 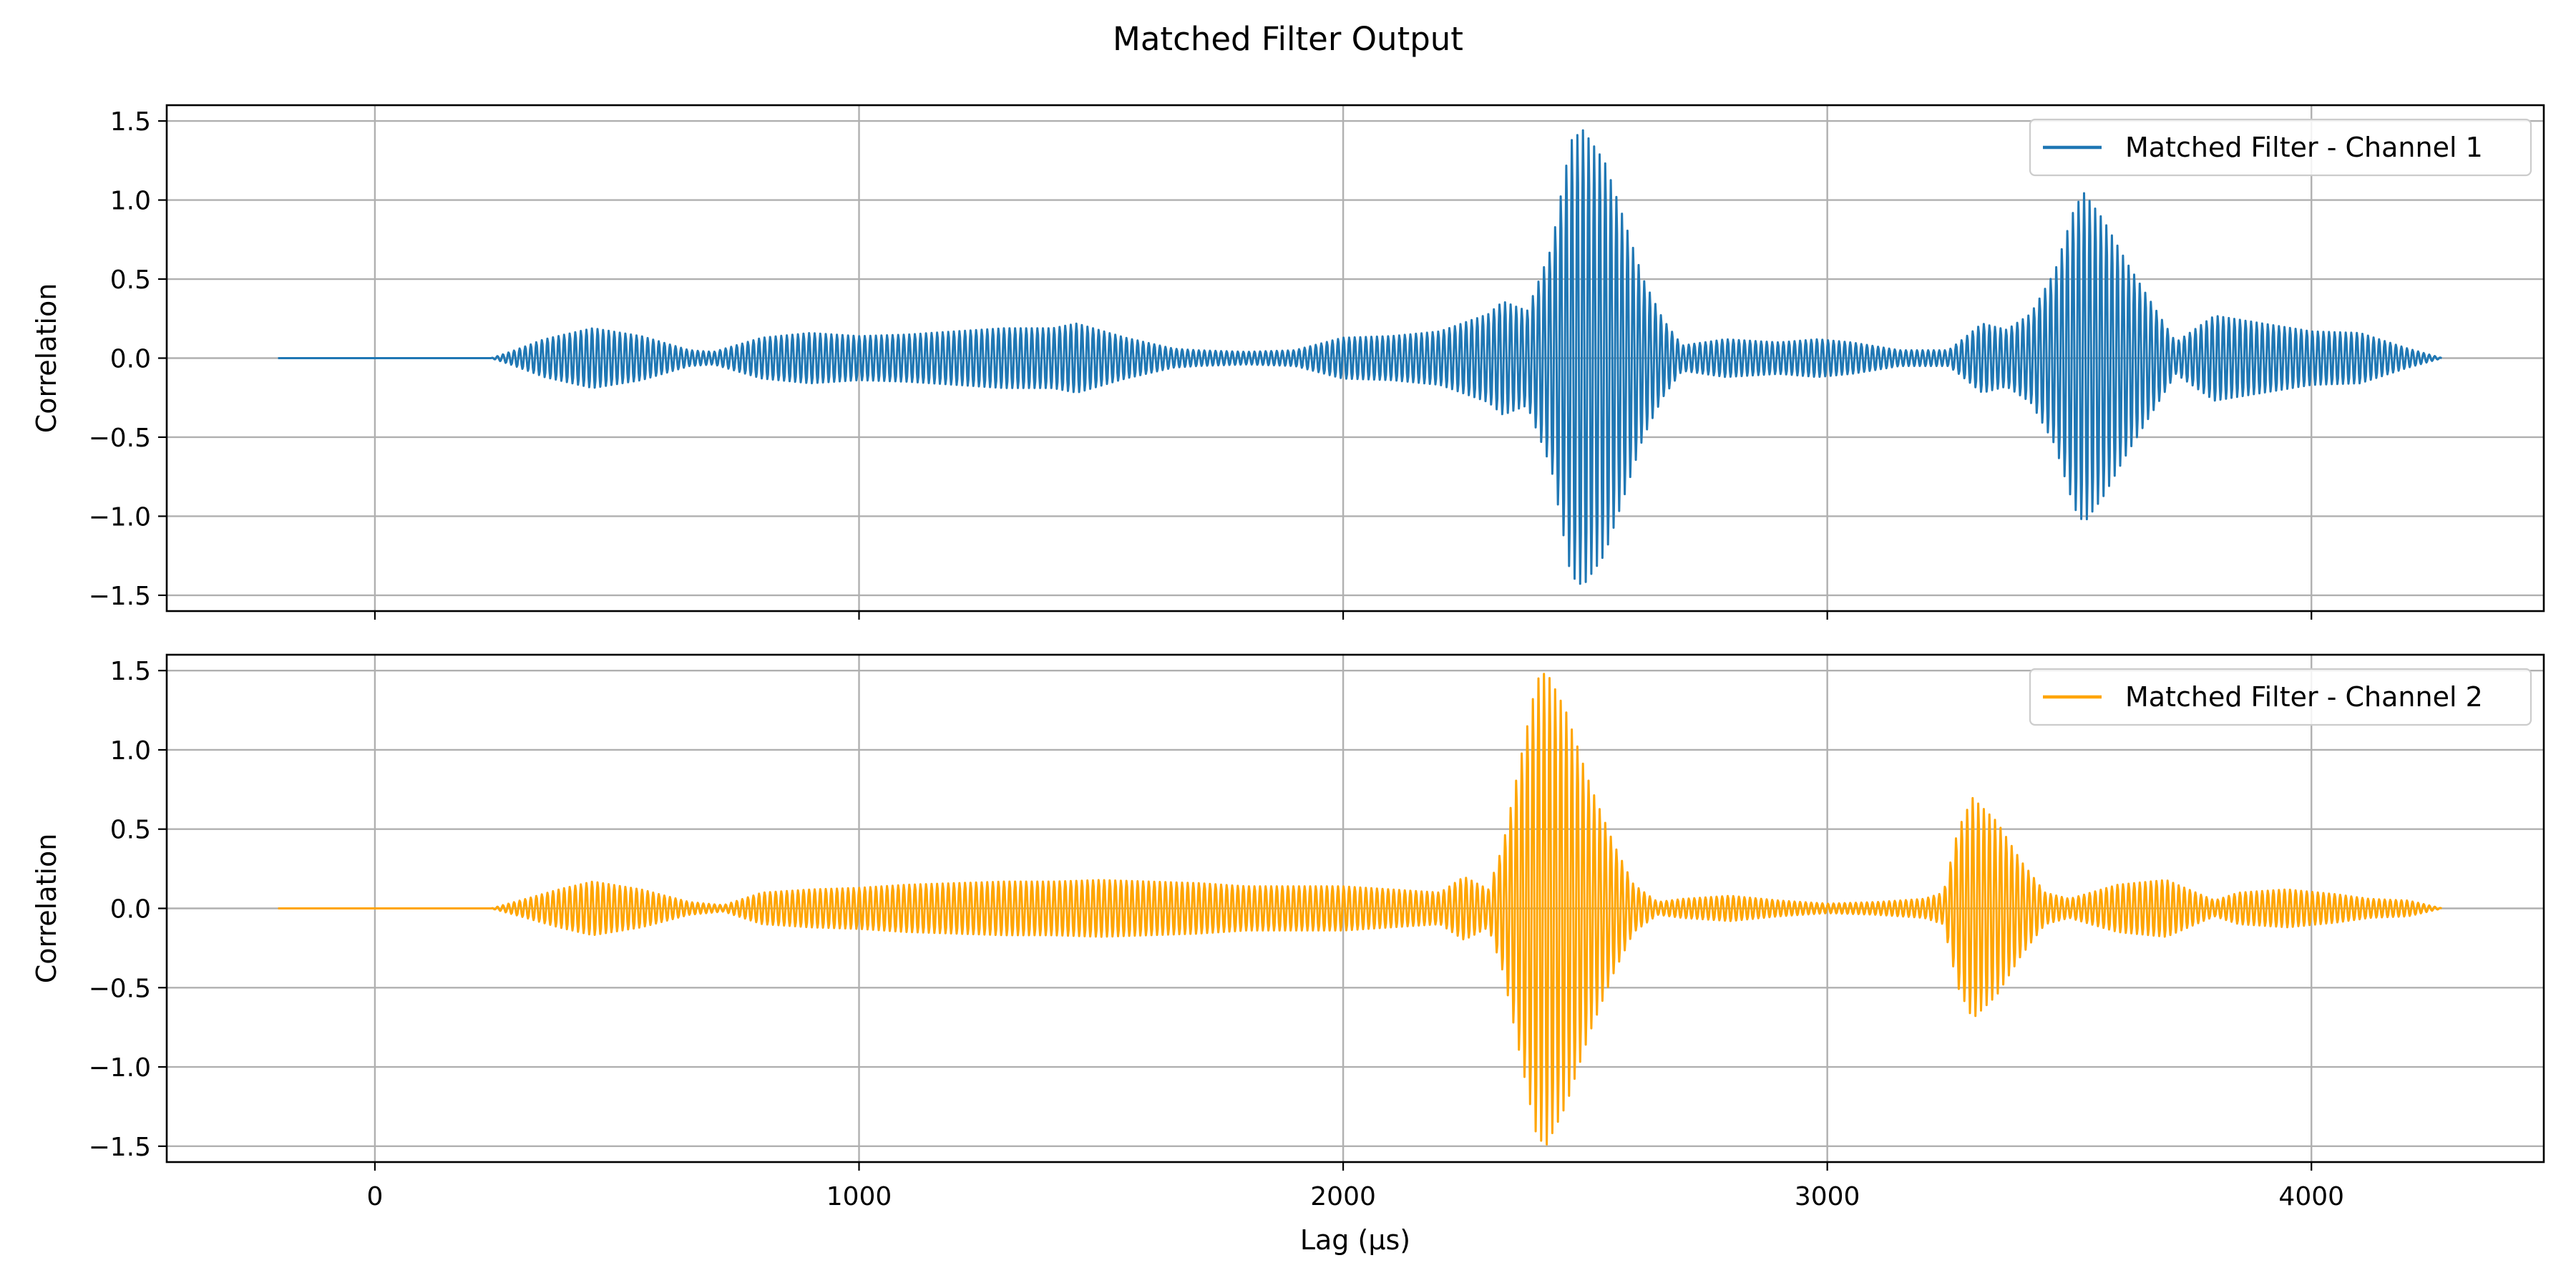 What do you see at coordinates (120, 596) in the screenshot?
I see `panel-1-y-tick-label-6: −1.5` at bounding box center [120, 596].